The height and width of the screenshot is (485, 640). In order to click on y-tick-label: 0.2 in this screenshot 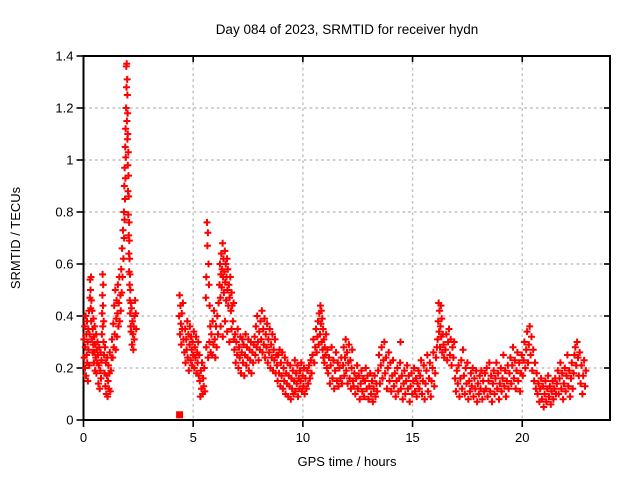, I will do `click(64, 368)`.